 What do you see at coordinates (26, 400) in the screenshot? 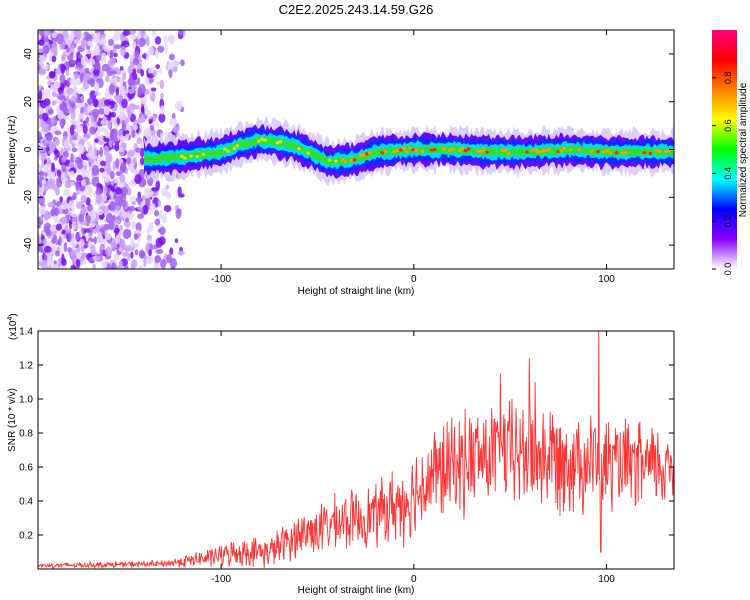
I see `snr-y-tick-label: 1.0` at bounding box center [26, 400].